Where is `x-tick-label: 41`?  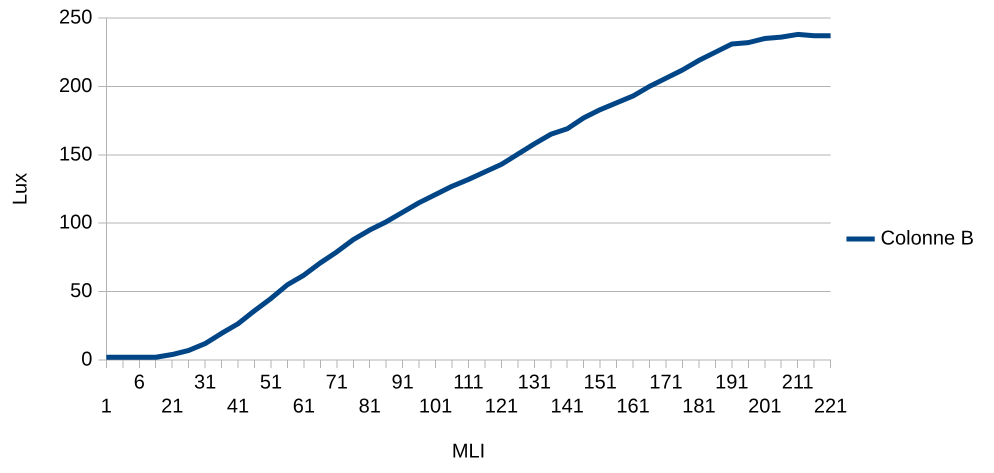 x-tick-label: 41 is located at coordinates (238, 407).